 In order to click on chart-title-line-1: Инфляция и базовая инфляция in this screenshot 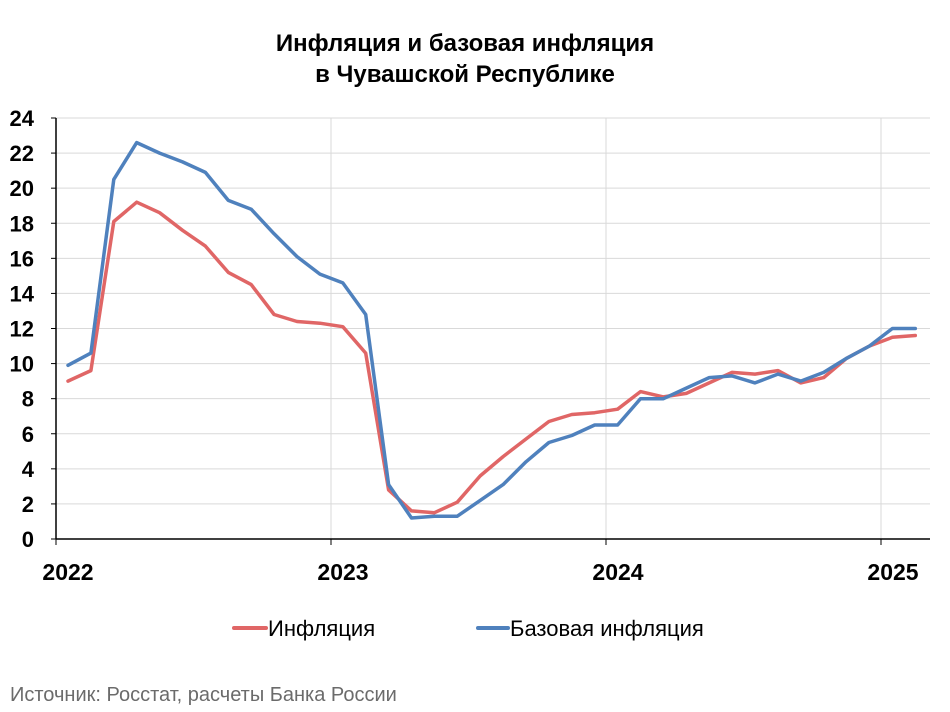, I will do `click(465, 43)`.